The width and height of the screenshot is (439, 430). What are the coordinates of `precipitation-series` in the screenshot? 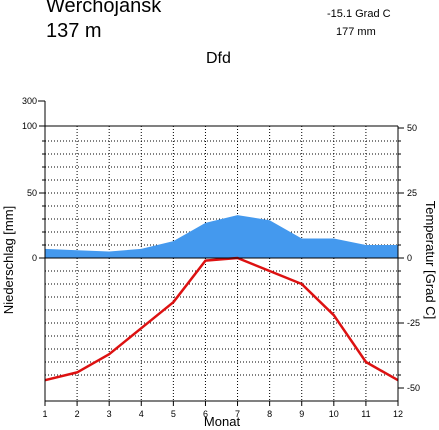 It's located at (221, 236).